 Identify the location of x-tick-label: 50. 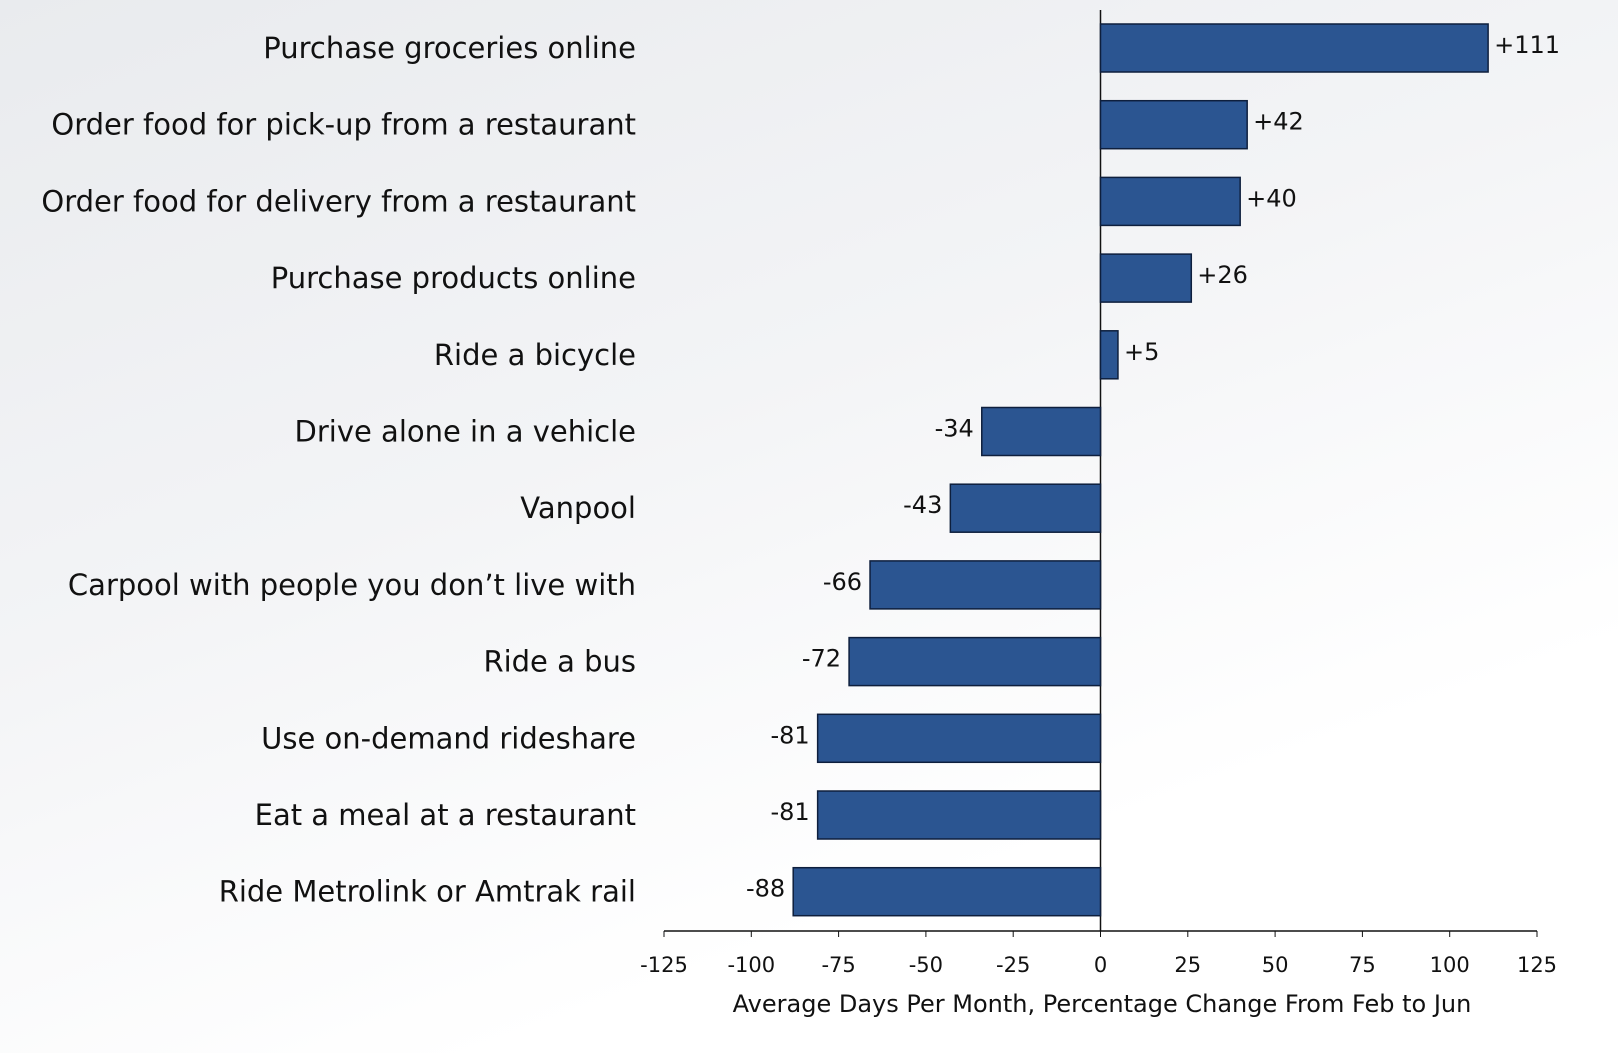
(1275, 965).